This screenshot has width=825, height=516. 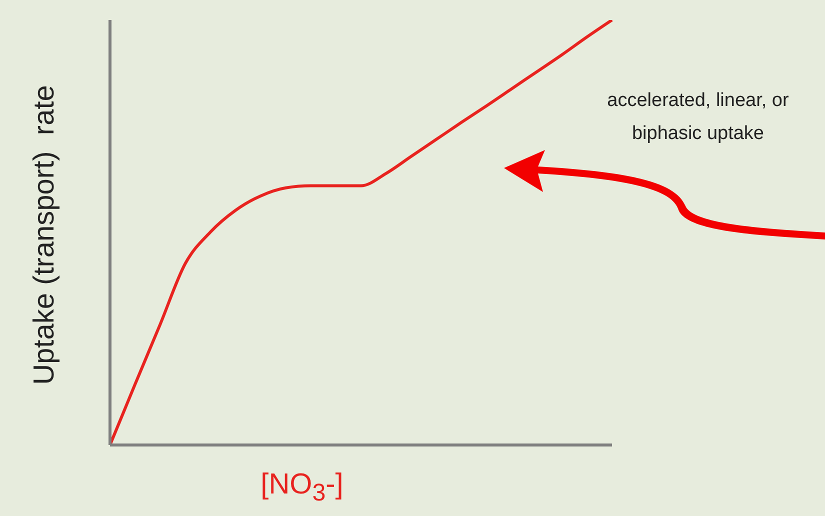 I want to click on annotation: accelerated, linear, or biphasic uptake, so click(x=698, y=117).